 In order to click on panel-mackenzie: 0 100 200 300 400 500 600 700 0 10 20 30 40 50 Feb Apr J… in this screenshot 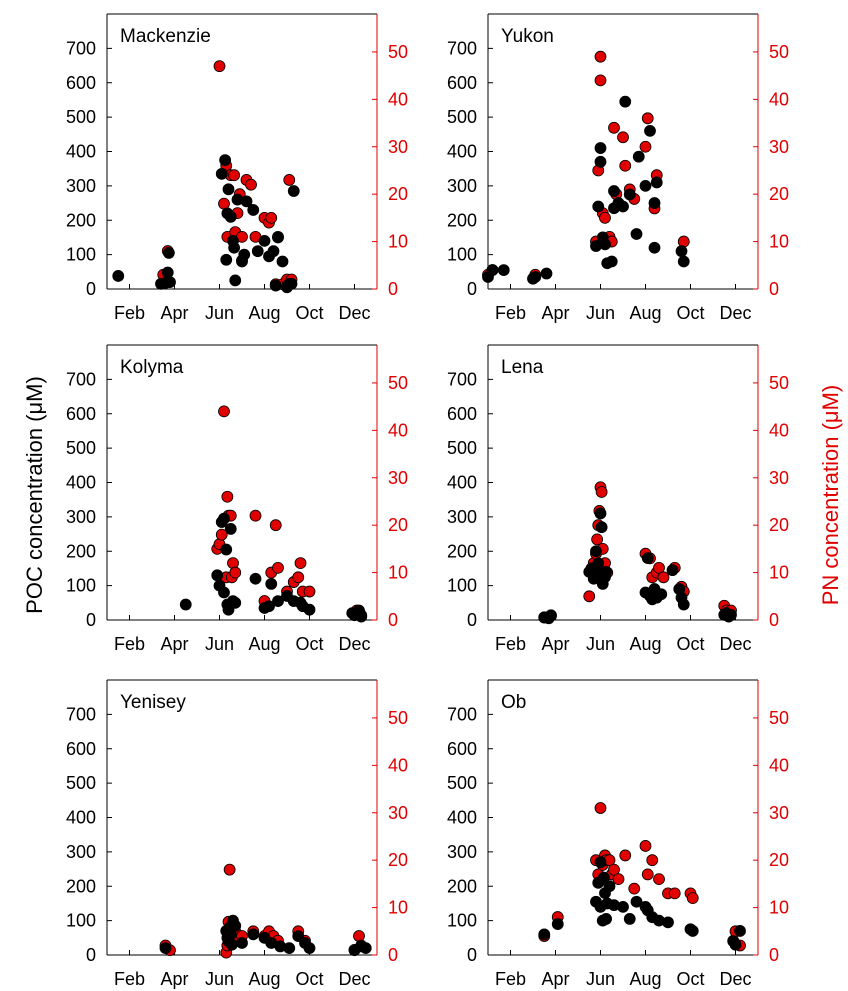, I will do `click(237, 168)`.